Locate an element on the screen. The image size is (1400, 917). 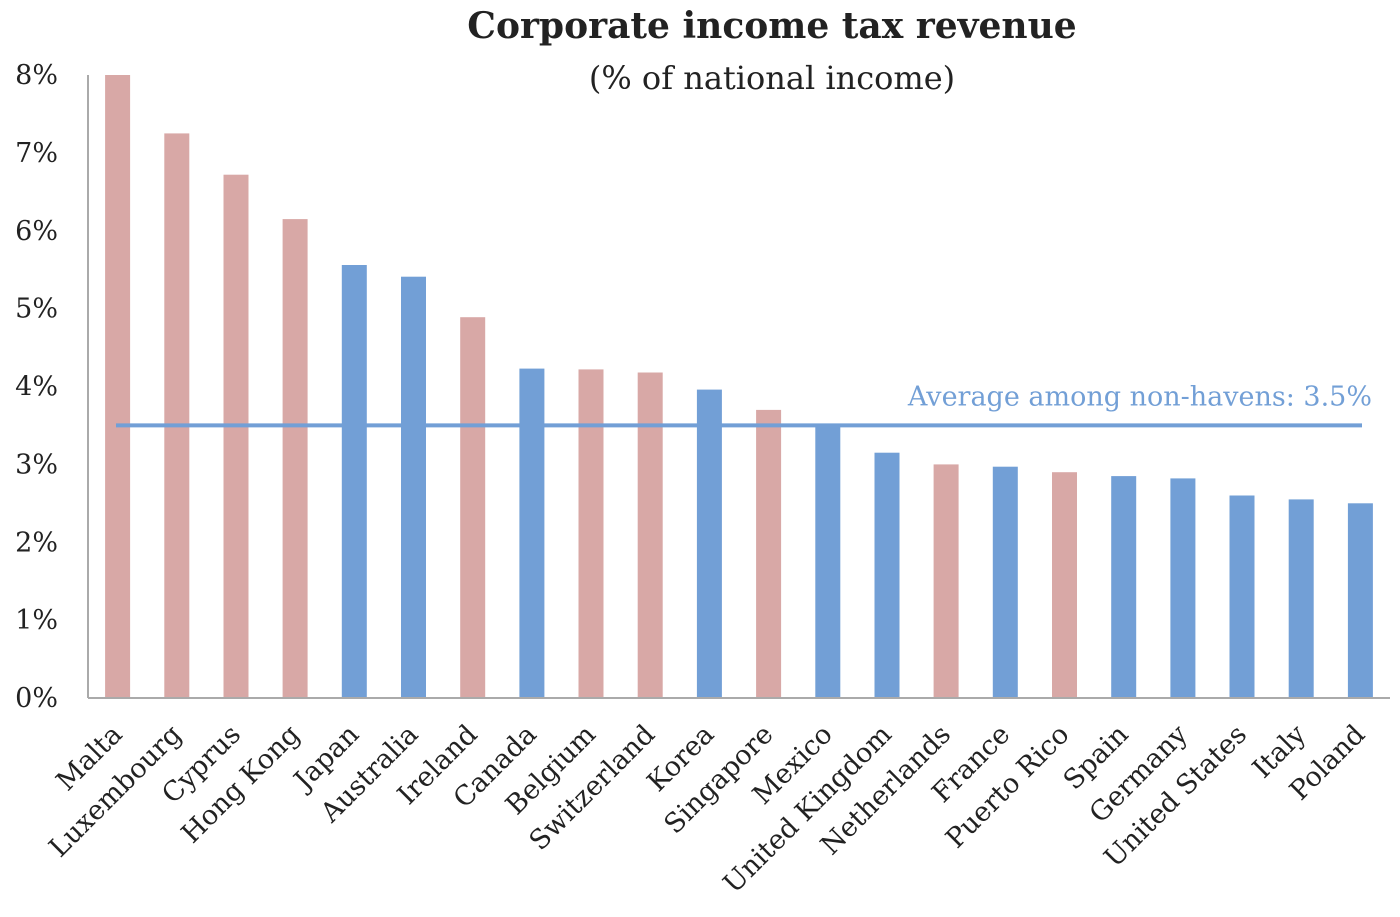
y-tick-label: 3% is located at coordinates (36, 464).